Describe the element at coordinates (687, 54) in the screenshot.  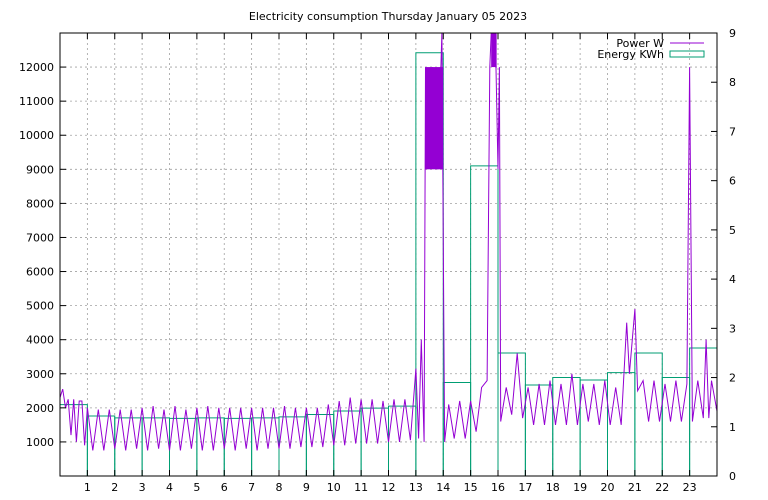
I see `legend-swatch-energy` at that location.